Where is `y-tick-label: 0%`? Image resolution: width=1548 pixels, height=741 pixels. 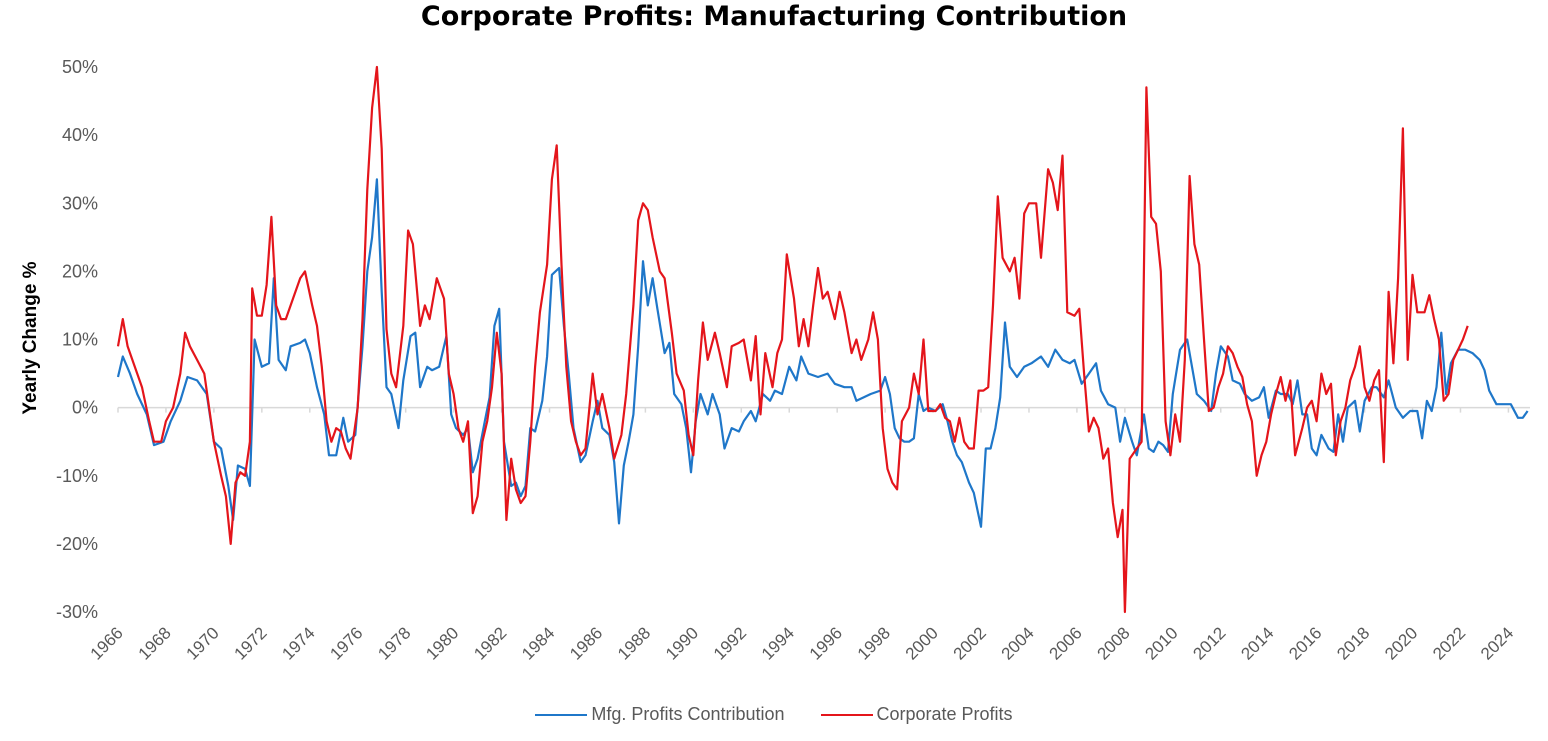
y-tick-label: 0% is located at coordinates (85, 408).